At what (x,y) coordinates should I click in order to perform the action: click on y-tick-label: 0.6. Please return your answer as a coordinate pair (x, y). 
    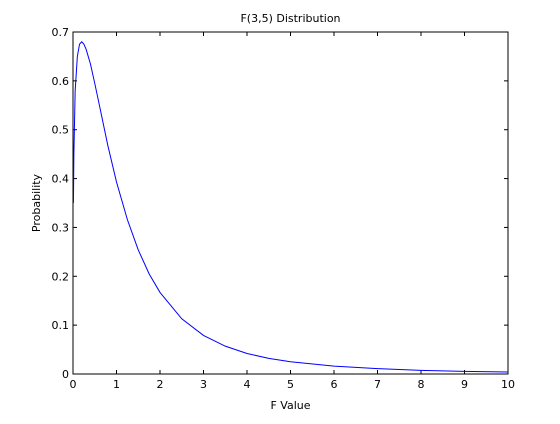
    Looking at the image, I should click on (61, 81).